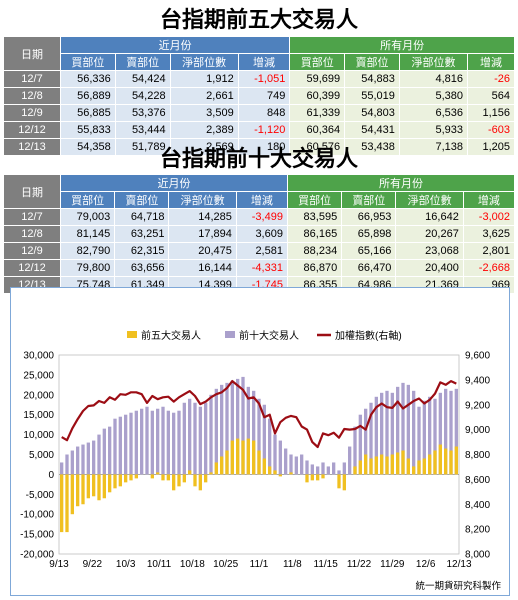 Image resolution: width=518 pixels, height=600 pixels. Describe the element at coordinates (477, 356) in the screenshot. I see `y2-tick-label: 9,600` at that location.